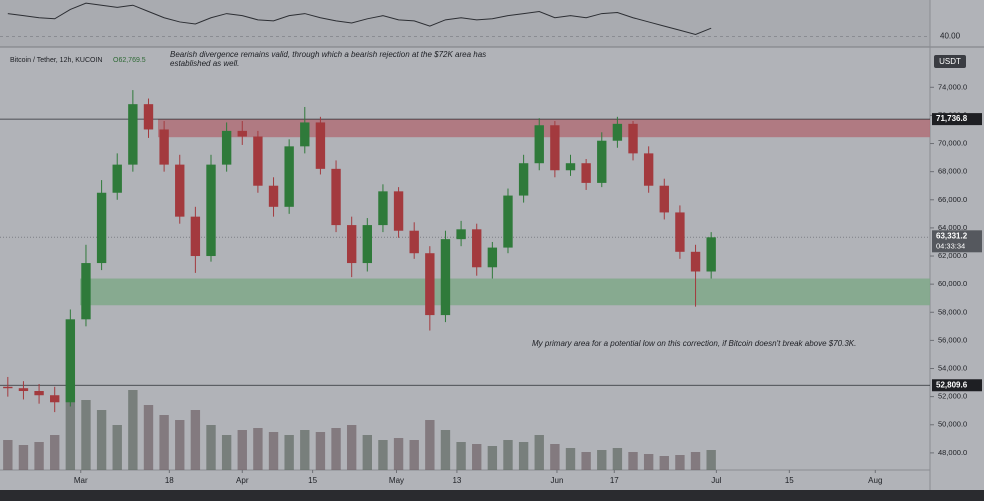  What do you see at coordinates (465, 23) in the screenshot?
I see `oscillator-panel` at bounding box center [465, 23].